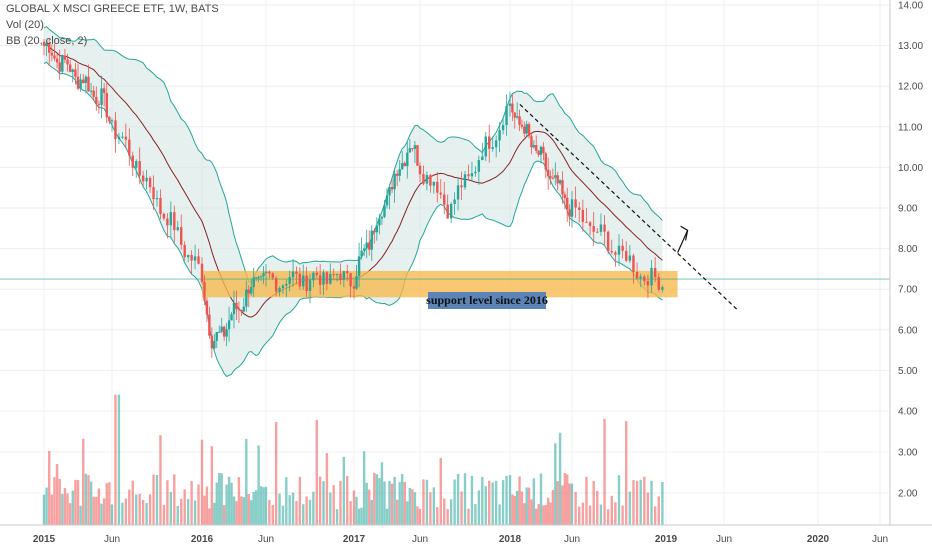 The image size is (932, 550). Describe the element at coordinates (684, 233) in the screenshot. I see `arrow-head` at that location.